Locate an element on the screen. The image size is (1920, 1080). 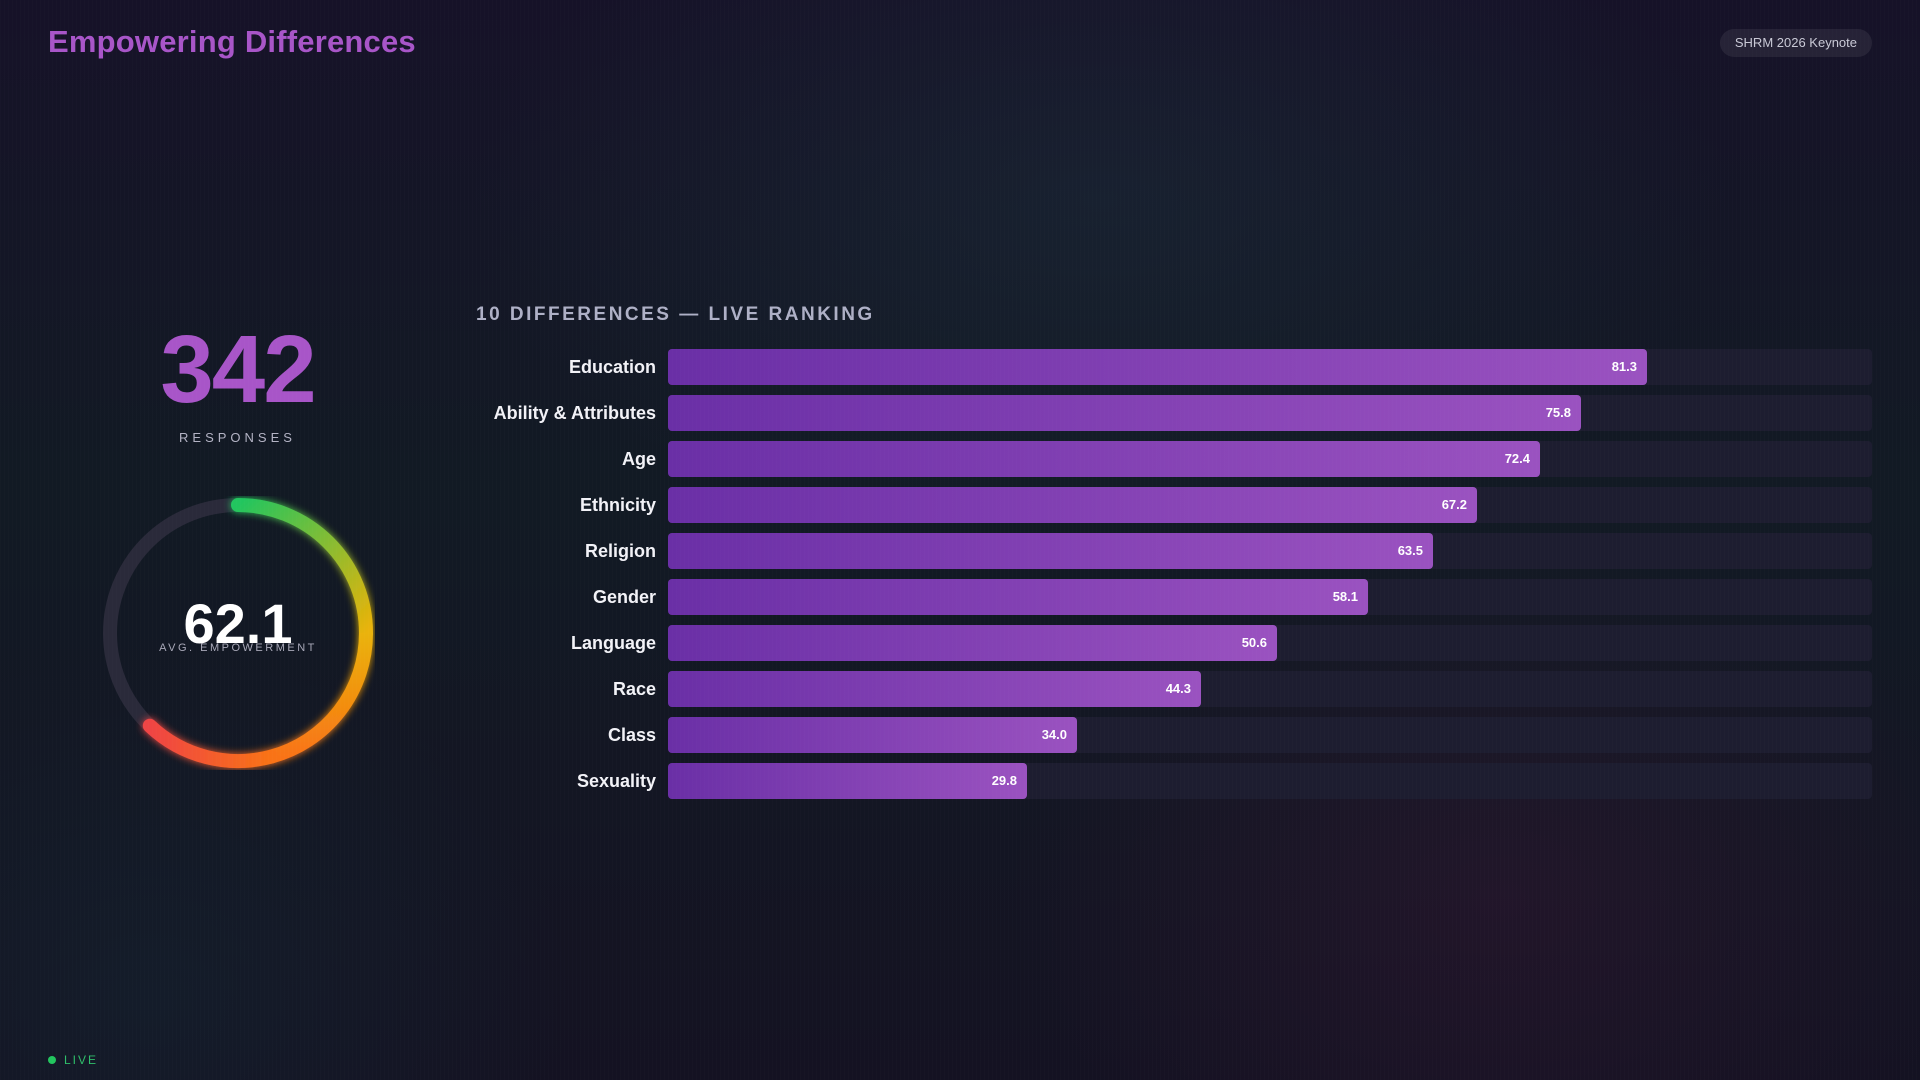
bar-row: Class 34.0 is located at coordinates (1170, 735).